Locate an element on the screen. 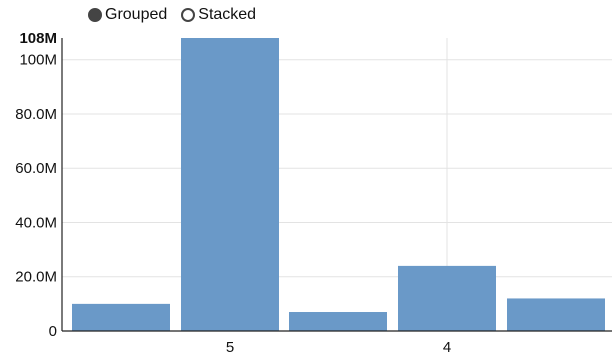 The image size is (615, 358). chart-mode-toggle: Grouped Stacked is located at coordinates (179, 15).